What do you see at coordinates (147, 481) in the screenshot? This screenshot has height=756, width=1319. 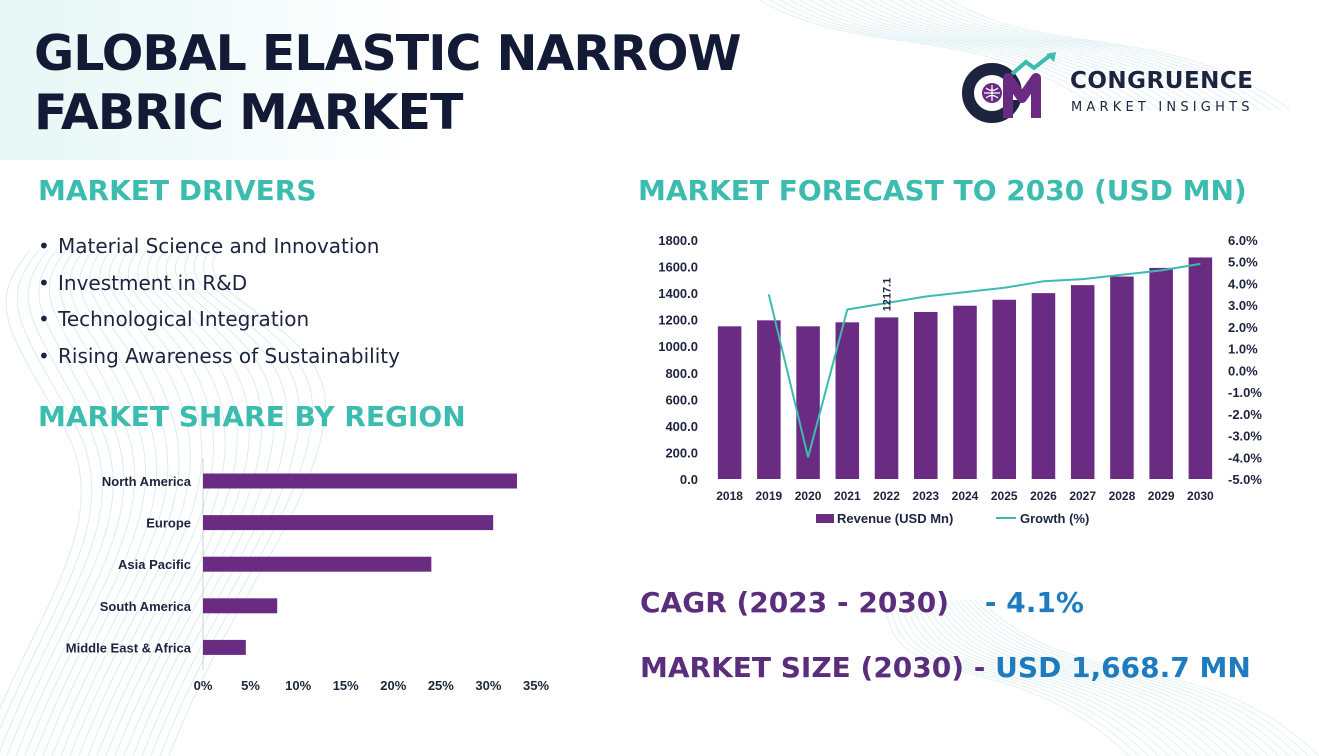 I see `region-label: North America` at bounding box center [147, 481].